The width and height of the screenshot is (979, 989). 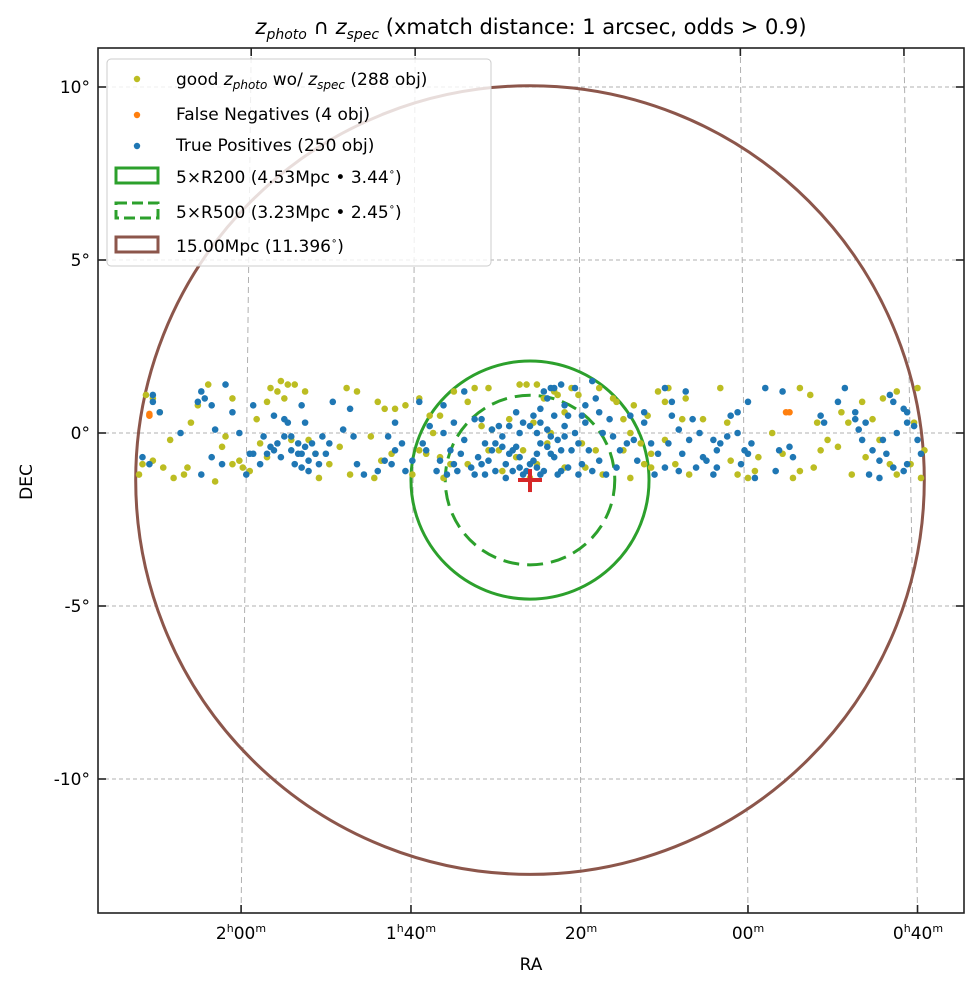 I want to click on legend-label-r200: 5×R200 (4.53Mpc • 3.44∘), so click(x=289, y=177).